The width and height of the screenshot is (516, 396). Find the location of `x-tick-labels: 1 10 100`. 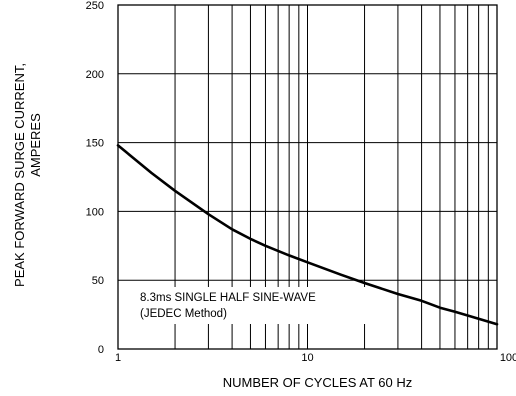

x-tick-labels: 1 10 100 is located at coordinates (315, 358).